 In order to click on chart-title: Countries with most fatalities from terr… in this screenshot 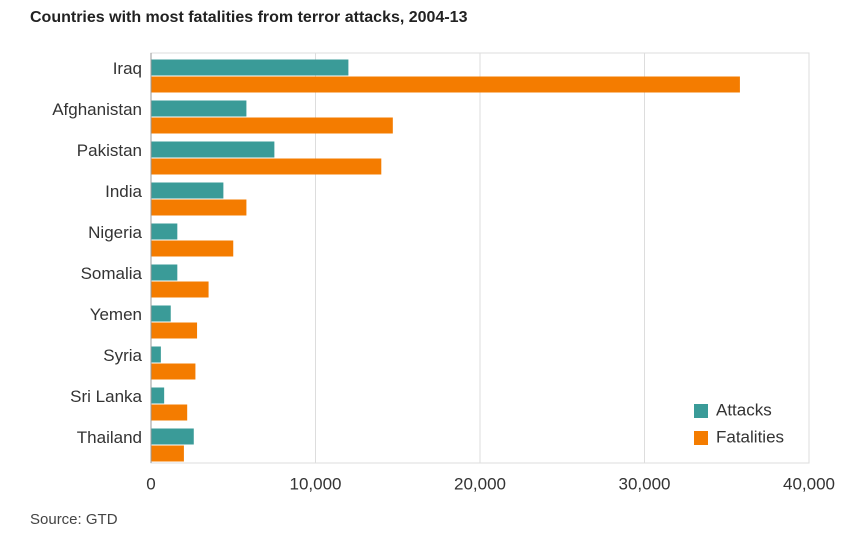, I will do `click(249, 17)`.